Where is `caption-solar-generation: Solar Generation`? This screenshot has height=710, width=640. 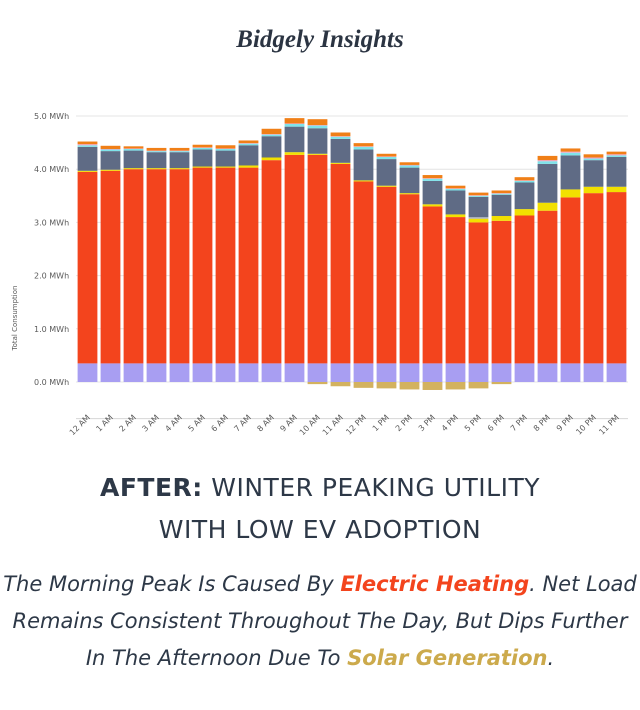 caption-solar-generation: Solar Generation is located at coordinates (447, 658).